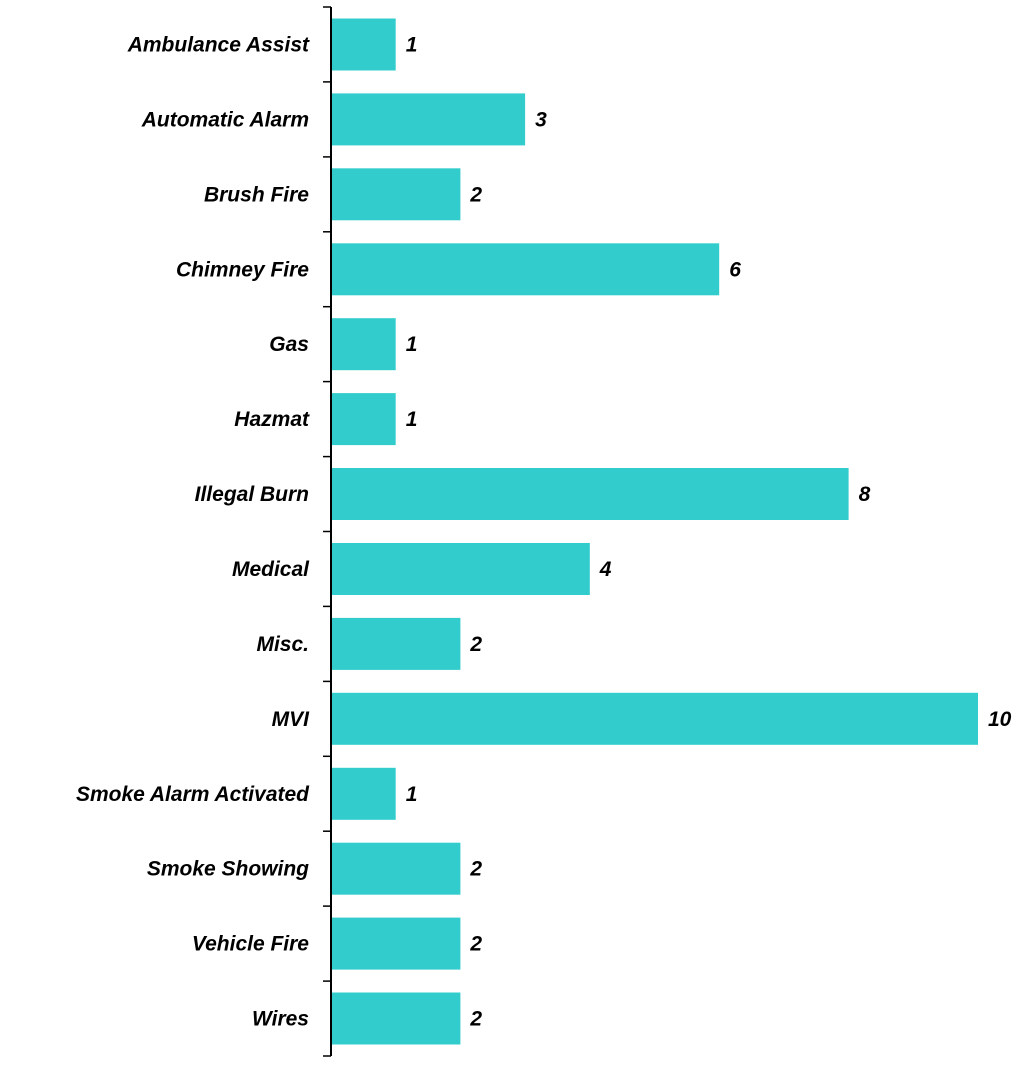 This screenshot has width=1020, height=1066. I want to click on category-label: Smoke Alarm Activated, so click(193, 794).